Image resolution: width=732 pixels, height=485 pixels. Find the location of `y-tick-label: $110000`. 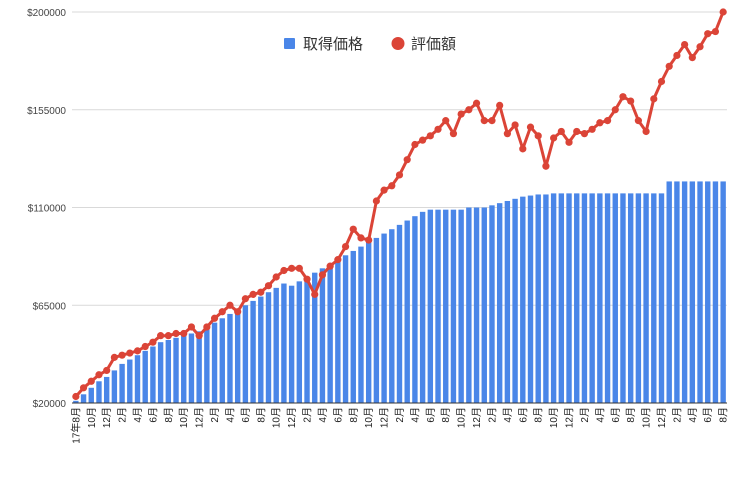

y-tick-label: $110000 is located at coordinates (47, 209).